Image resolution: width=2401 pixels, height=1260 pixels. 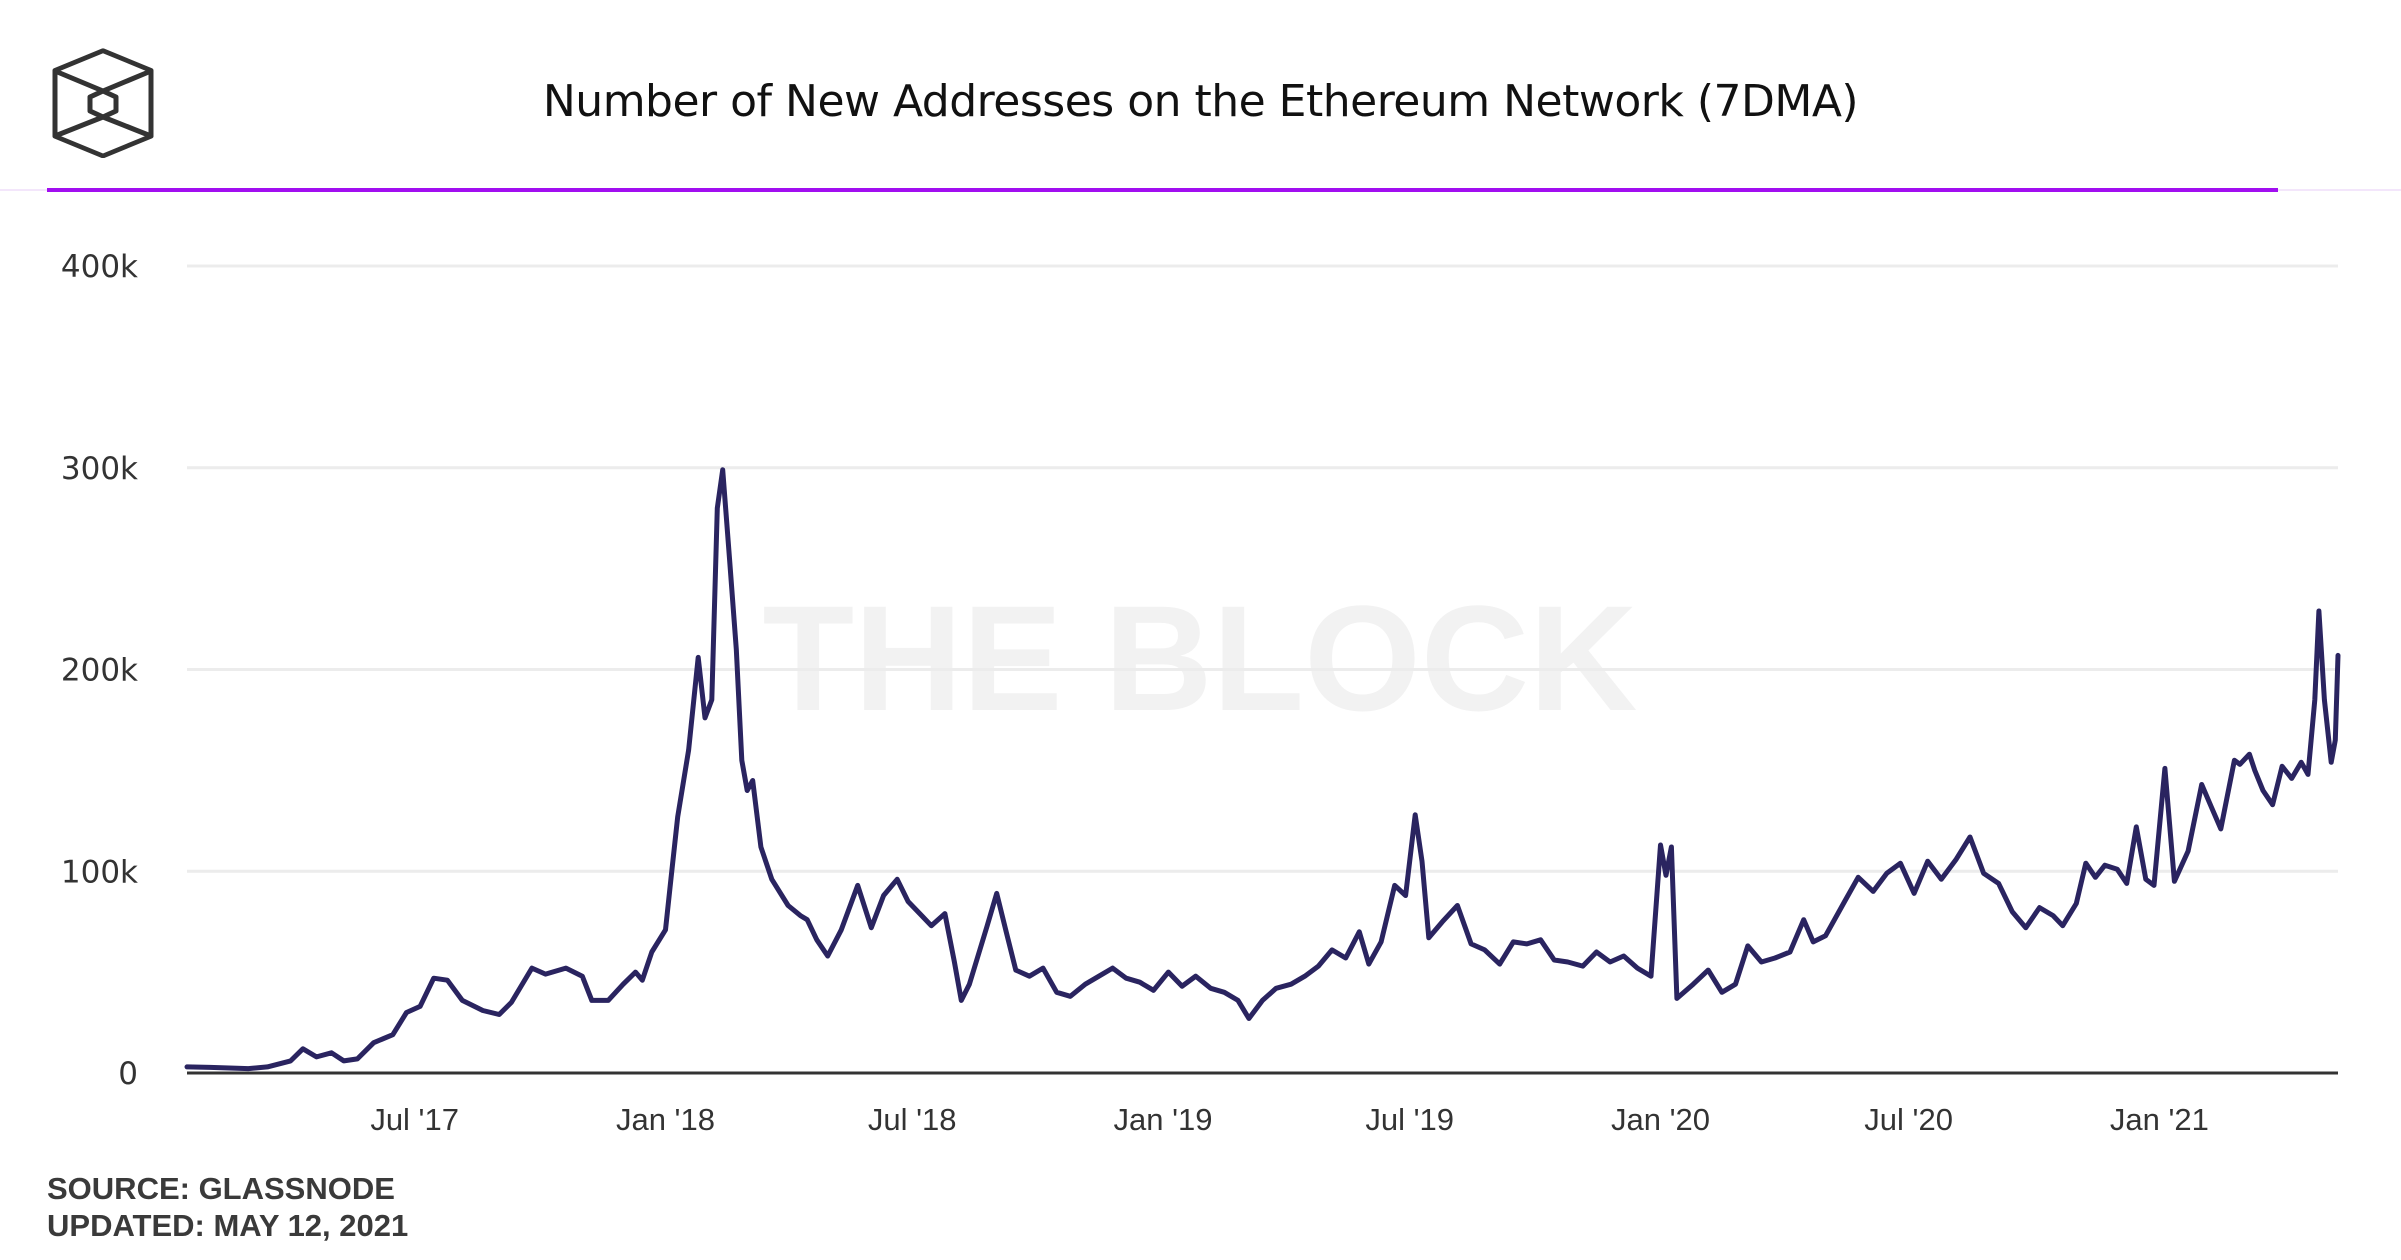 What do you see at coordinates (414, 1119) in the screenshot?
I see `x-tick-label: Jul '17` at bounding box center [414, 1119].